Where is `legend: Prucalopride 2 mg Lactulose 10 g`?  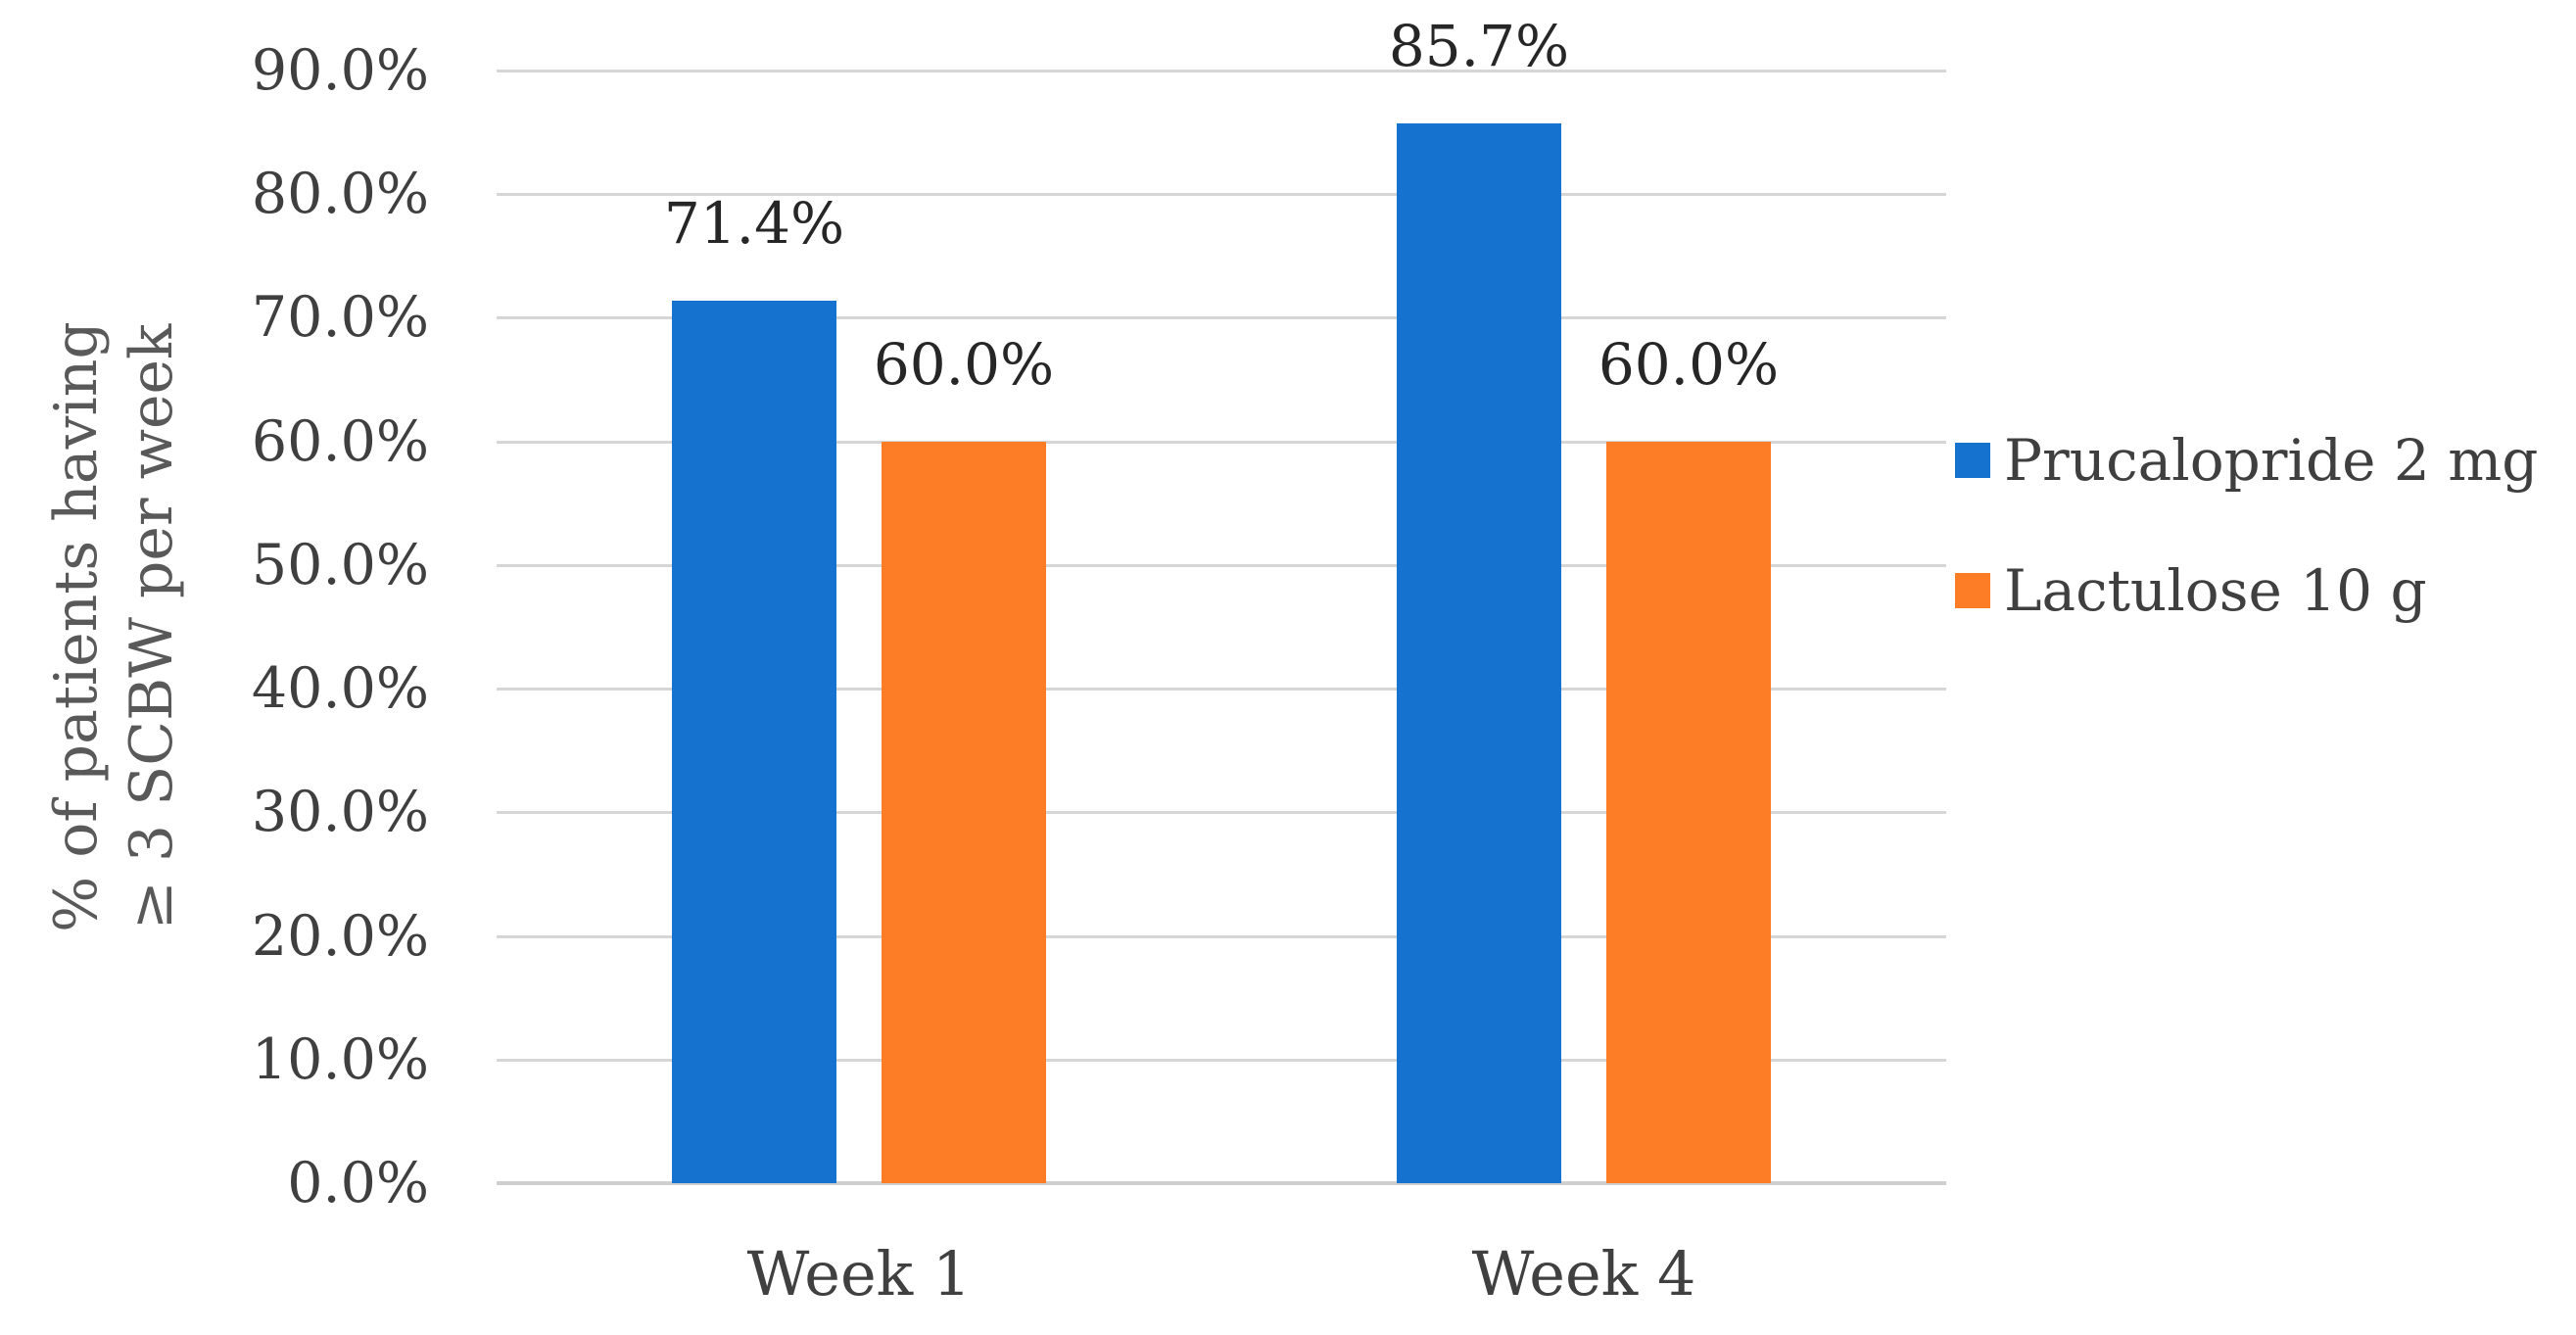 legend: Prucalopride 2 mg Lactulose 10 g is located at coordinates (2246, 559).